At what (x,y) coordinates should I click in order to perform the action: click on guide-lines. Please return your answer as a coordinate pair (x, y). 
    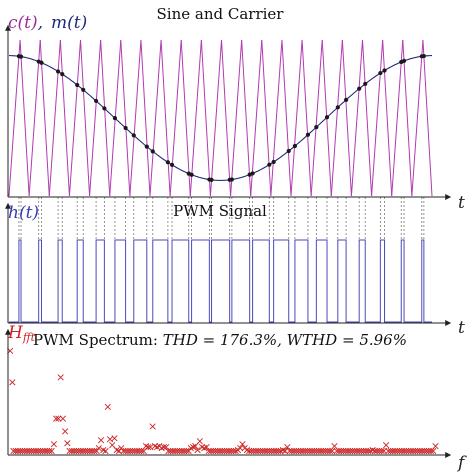
    Looking at the image, I should click on (221, 218).